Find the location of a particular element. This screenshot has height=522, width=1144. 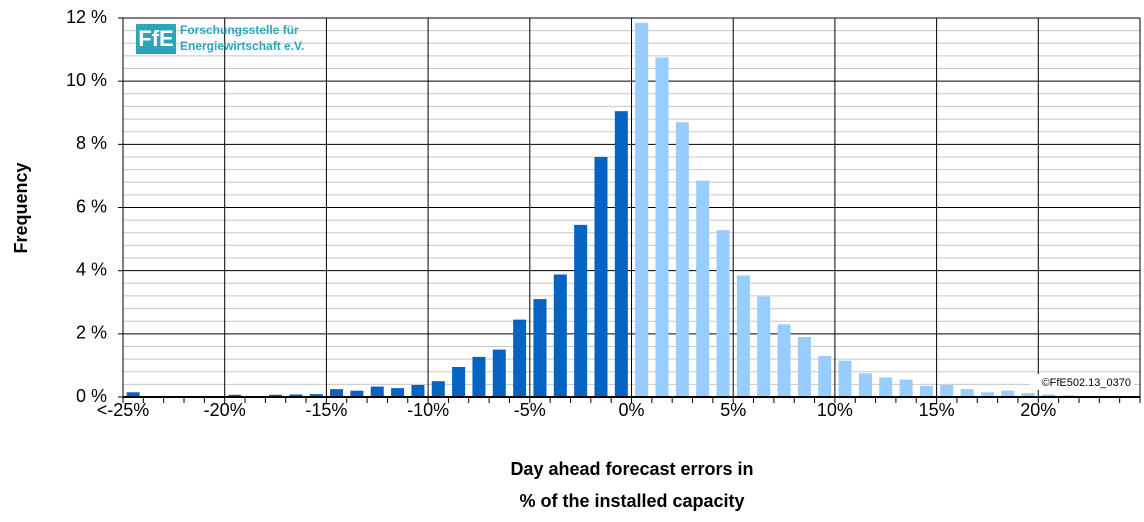

y-tick-label: 0 % is located at coordinates (91, 396).